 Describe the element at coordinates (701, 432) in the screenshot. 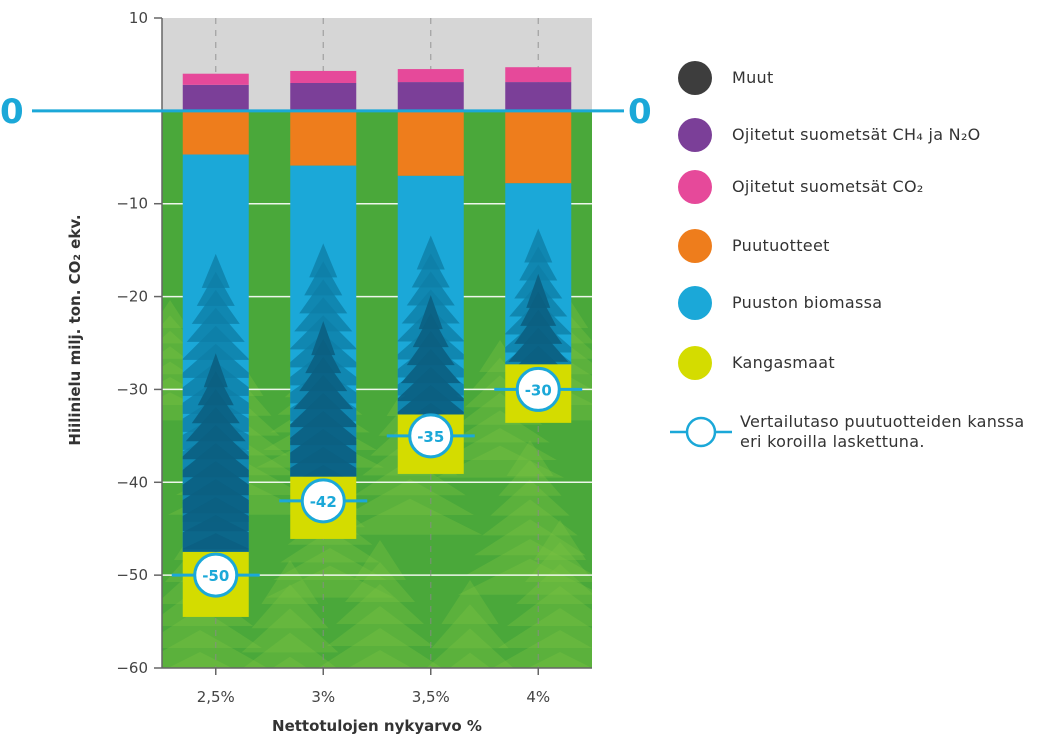

I see `reference-ring-icon` at that location.